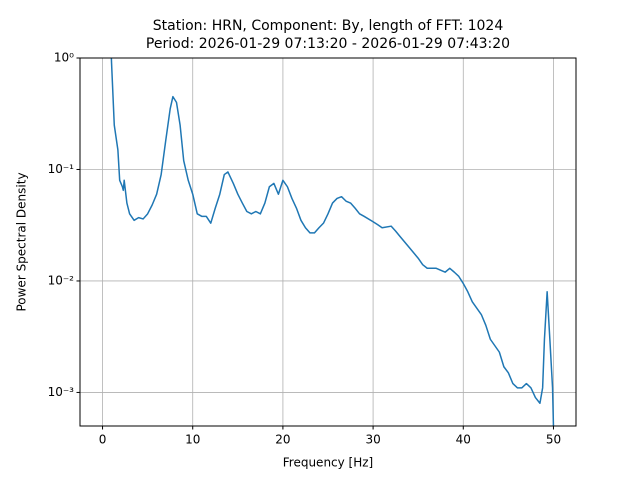 The height and width of the screenshot is (480, 640). Describe the element at coordinates (64, 58) in the screenshot. I see `y-tick-label: 10⁰` at that location.